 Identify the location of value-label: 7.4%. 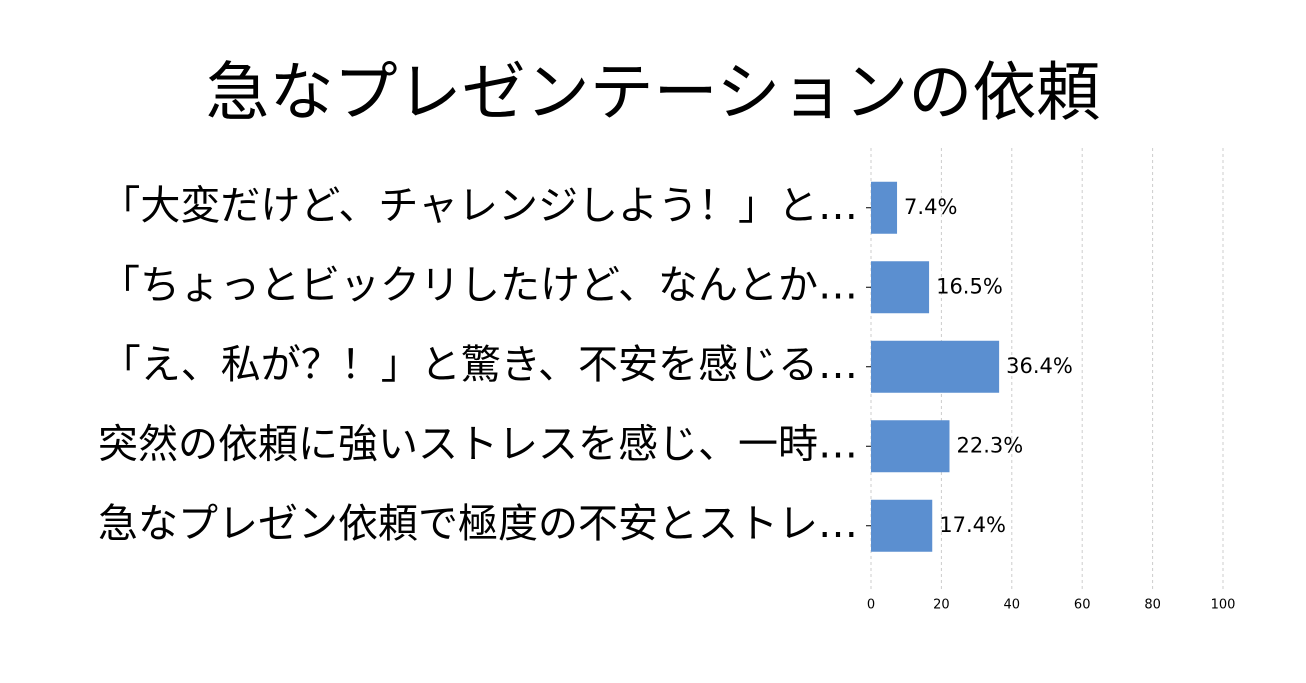
(930, 207).